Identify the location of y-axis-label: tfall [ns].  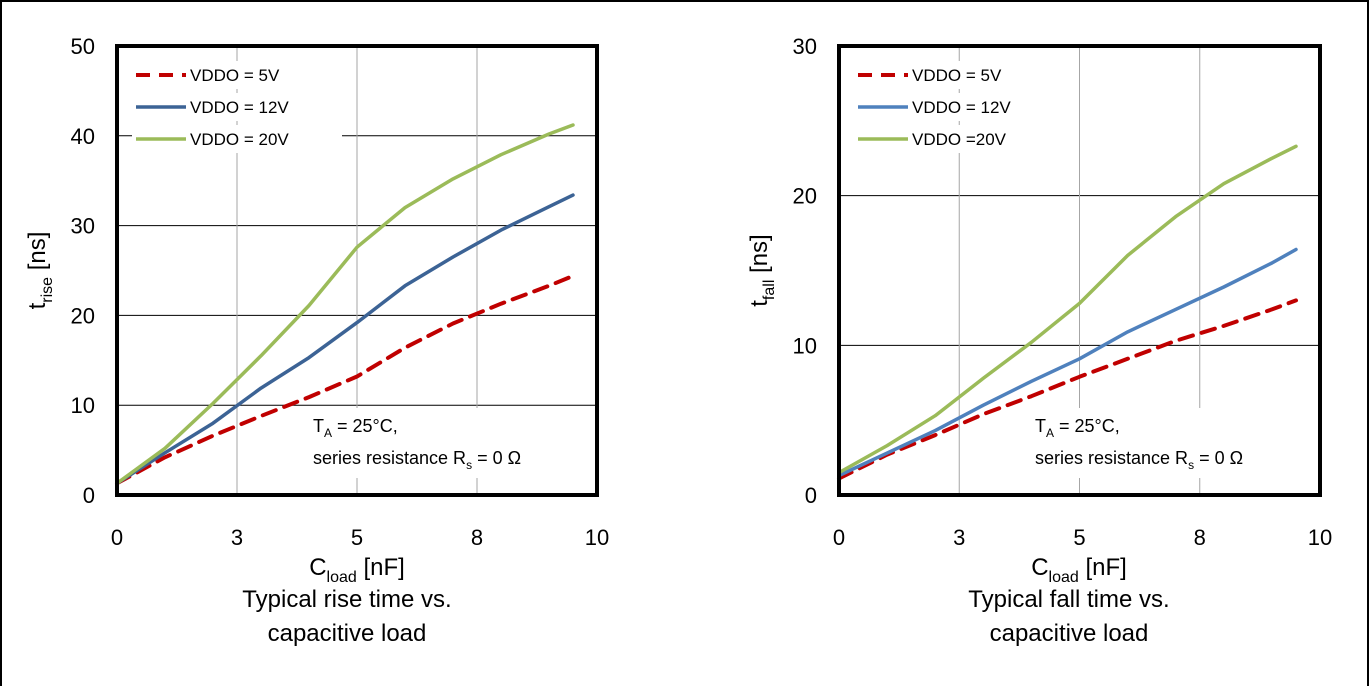
(762, 270).